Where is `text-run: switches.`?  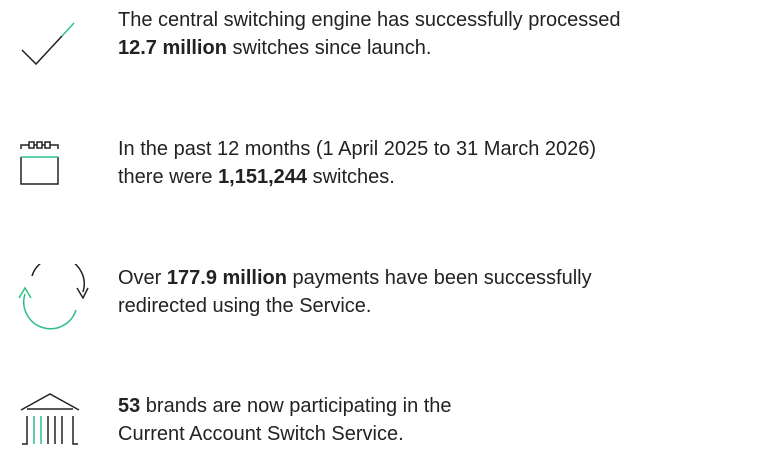 text-run: switches. is located at coordinates (351, 177).